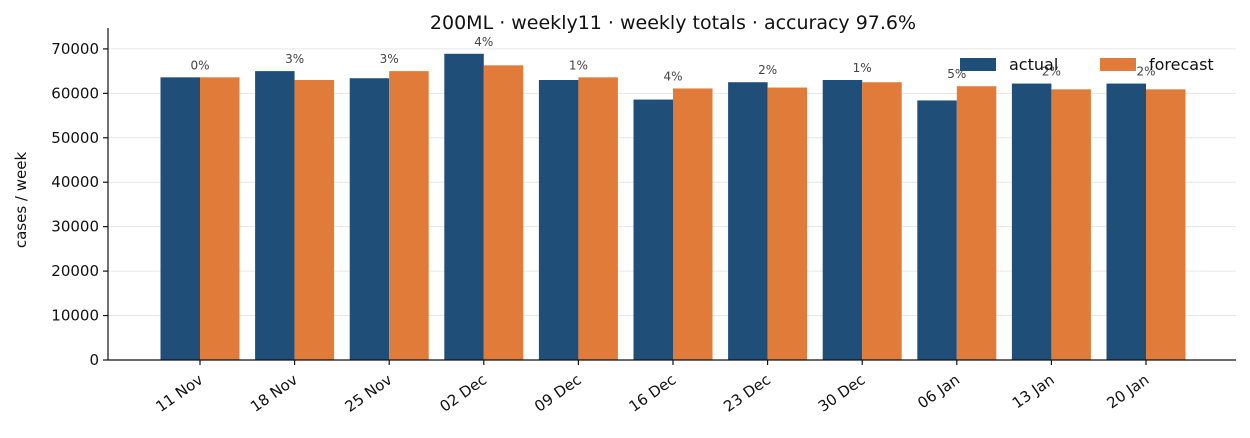 The height and width of the screenshot is (438, 1250). What do you see at coordinates (558, 393) in the screenshot?
I see `x-tick-label: 09 Dec` at bounding box center [558, 393].